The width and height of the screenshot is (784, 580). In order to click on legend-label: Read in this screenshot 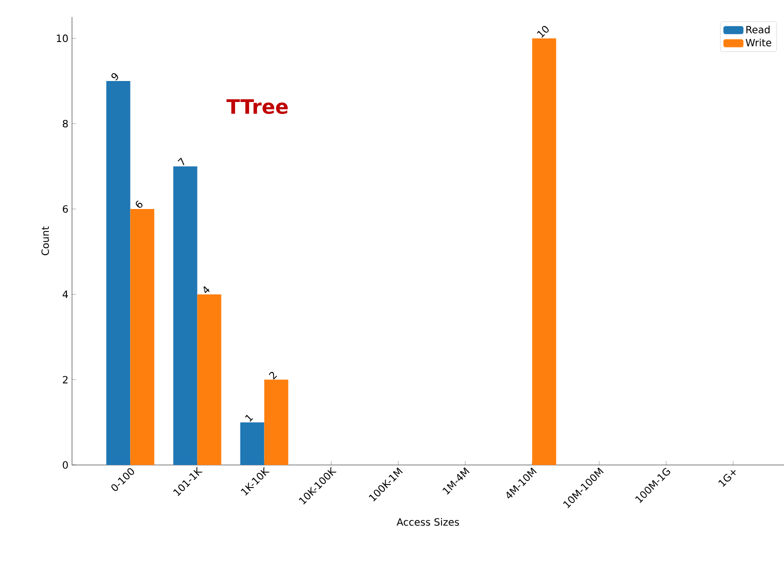, I will do `click(758, 30)`.